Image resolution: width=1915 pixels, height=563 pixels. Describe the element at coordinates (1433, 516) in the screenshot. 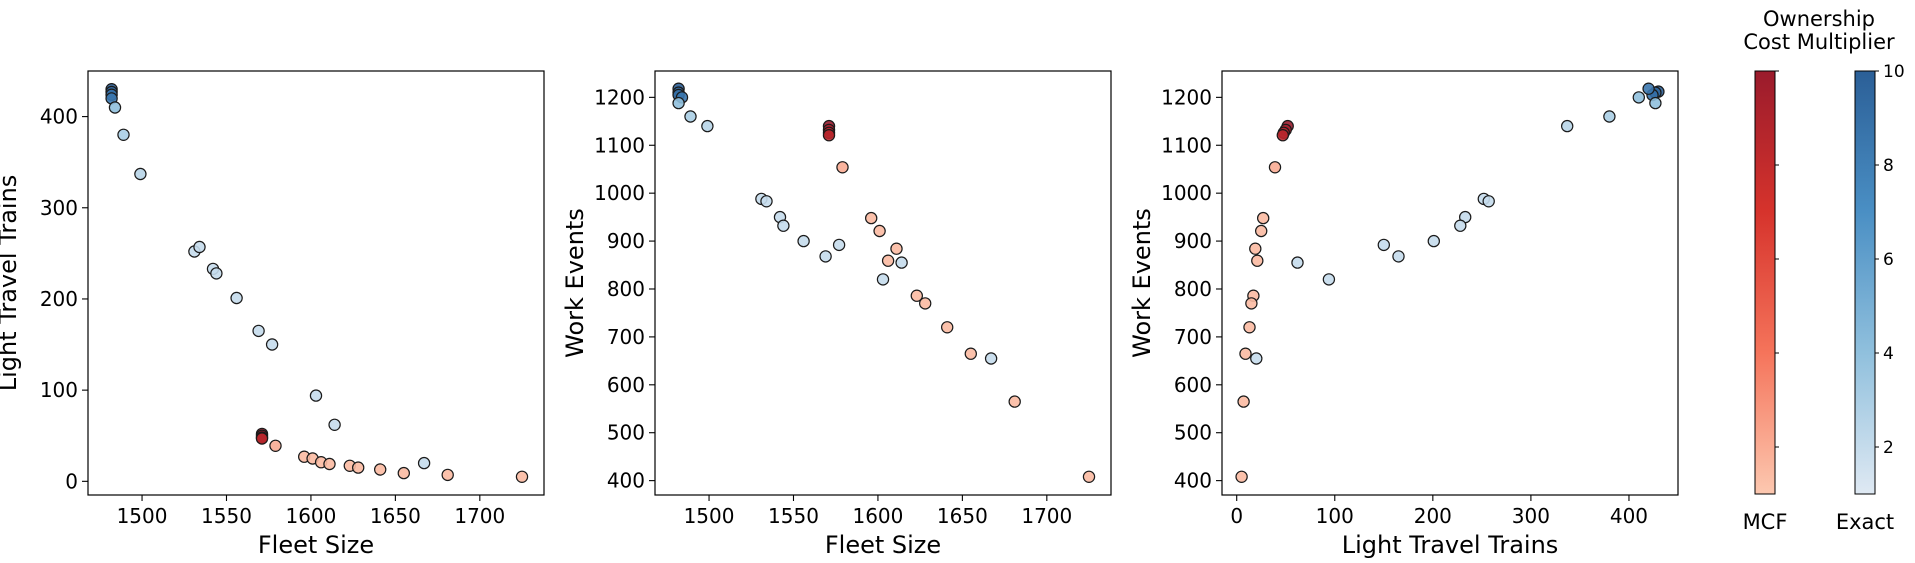

I see `x-tick-label: 200` at that location.